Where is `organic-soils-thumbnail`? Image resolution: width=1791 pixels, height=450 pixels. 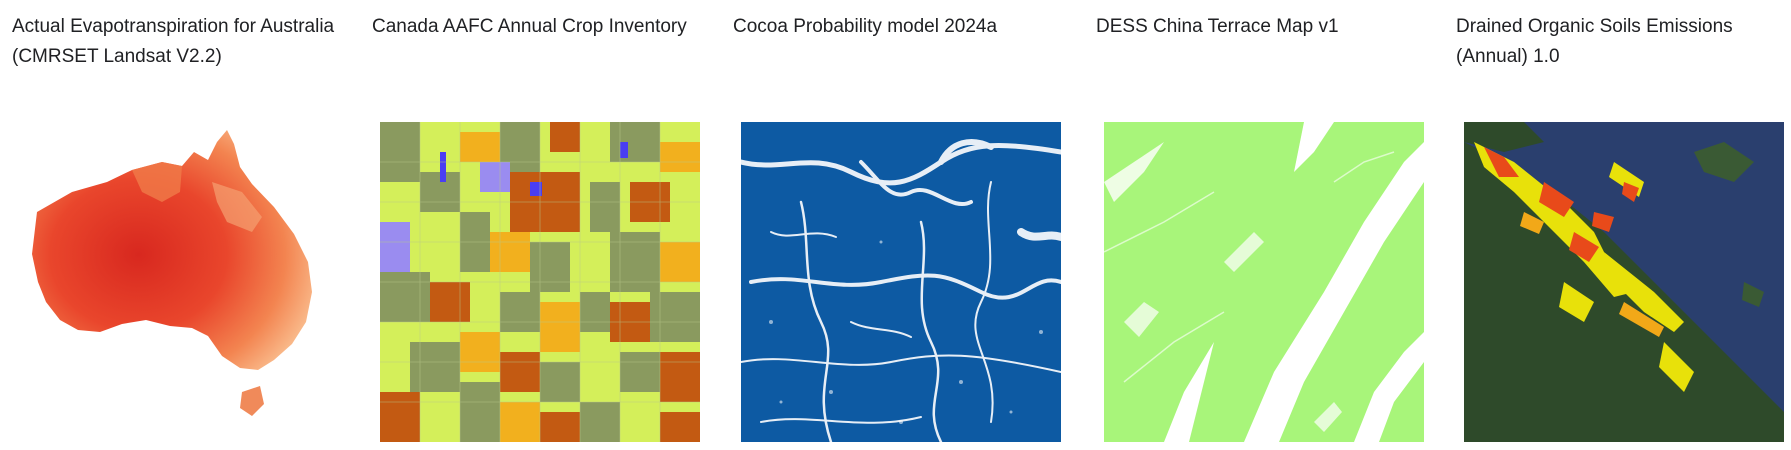 organic-soils-thumbnail is located at coordinates (1624, 282).